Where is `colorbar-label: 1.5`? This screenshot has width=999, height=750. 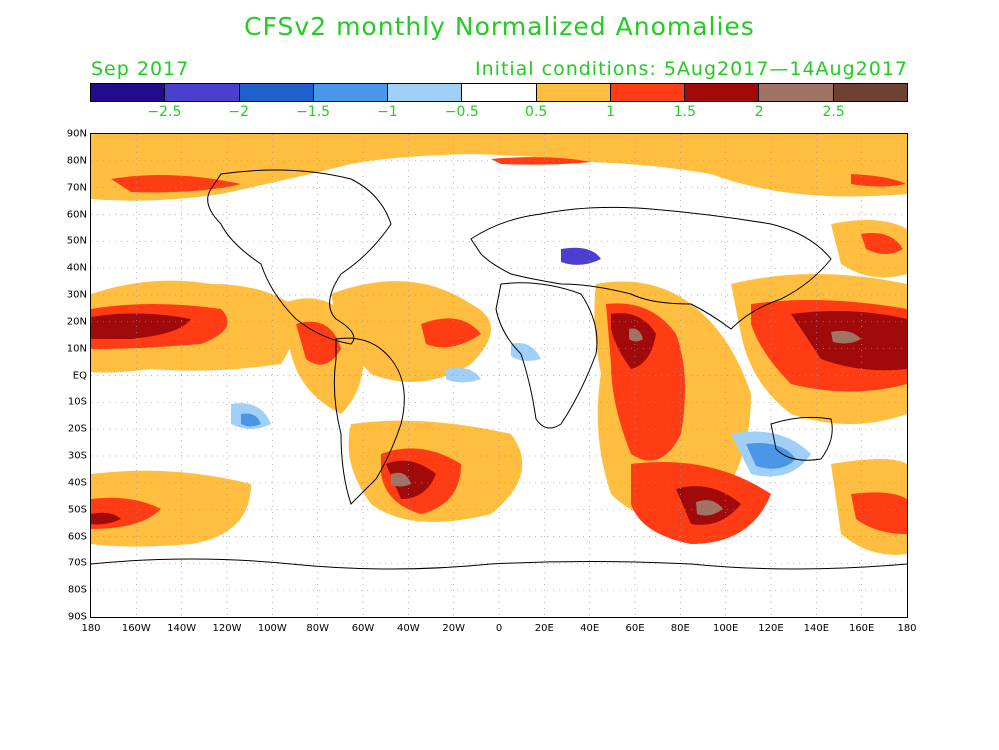
colorbar-label: 1.5 is located at coordinates (685, 112).